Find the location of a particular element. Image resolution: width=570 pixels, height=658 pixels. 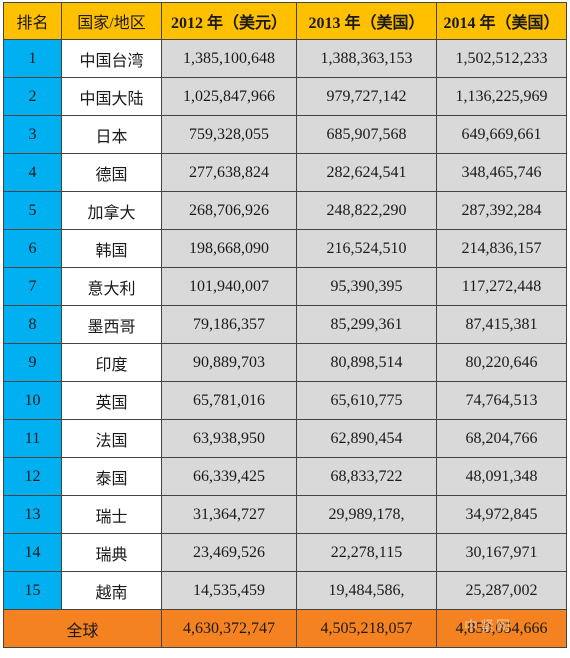

value-2014-cell: 348,465,746 is located at coordinates (501, 172).